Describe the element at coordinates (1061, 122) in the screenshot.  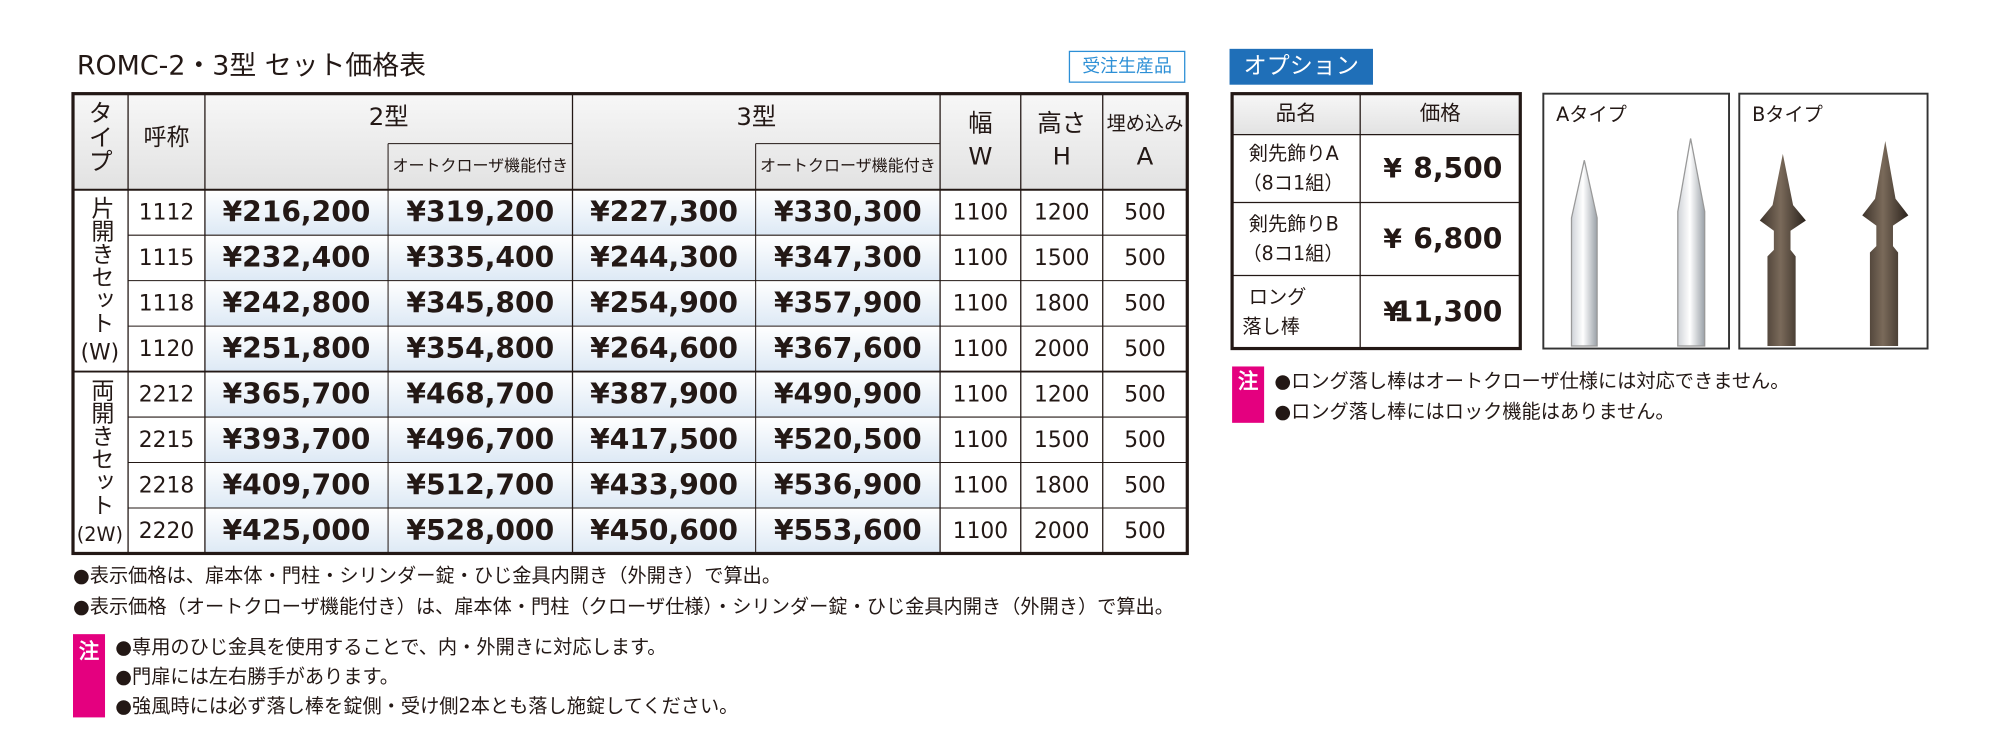
I see `header: 高さ` at that location.